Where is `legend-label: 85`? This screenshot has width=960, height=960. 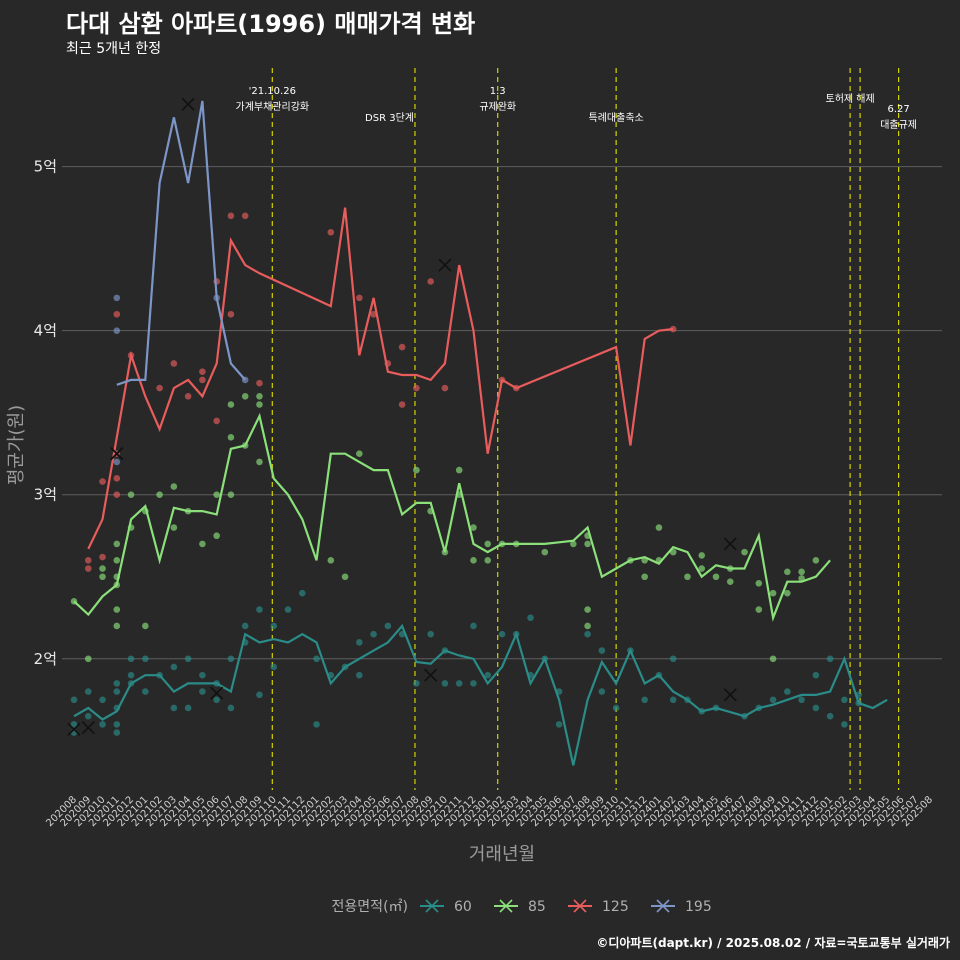 legend-label: 85 is located at coordinates (537, 907).